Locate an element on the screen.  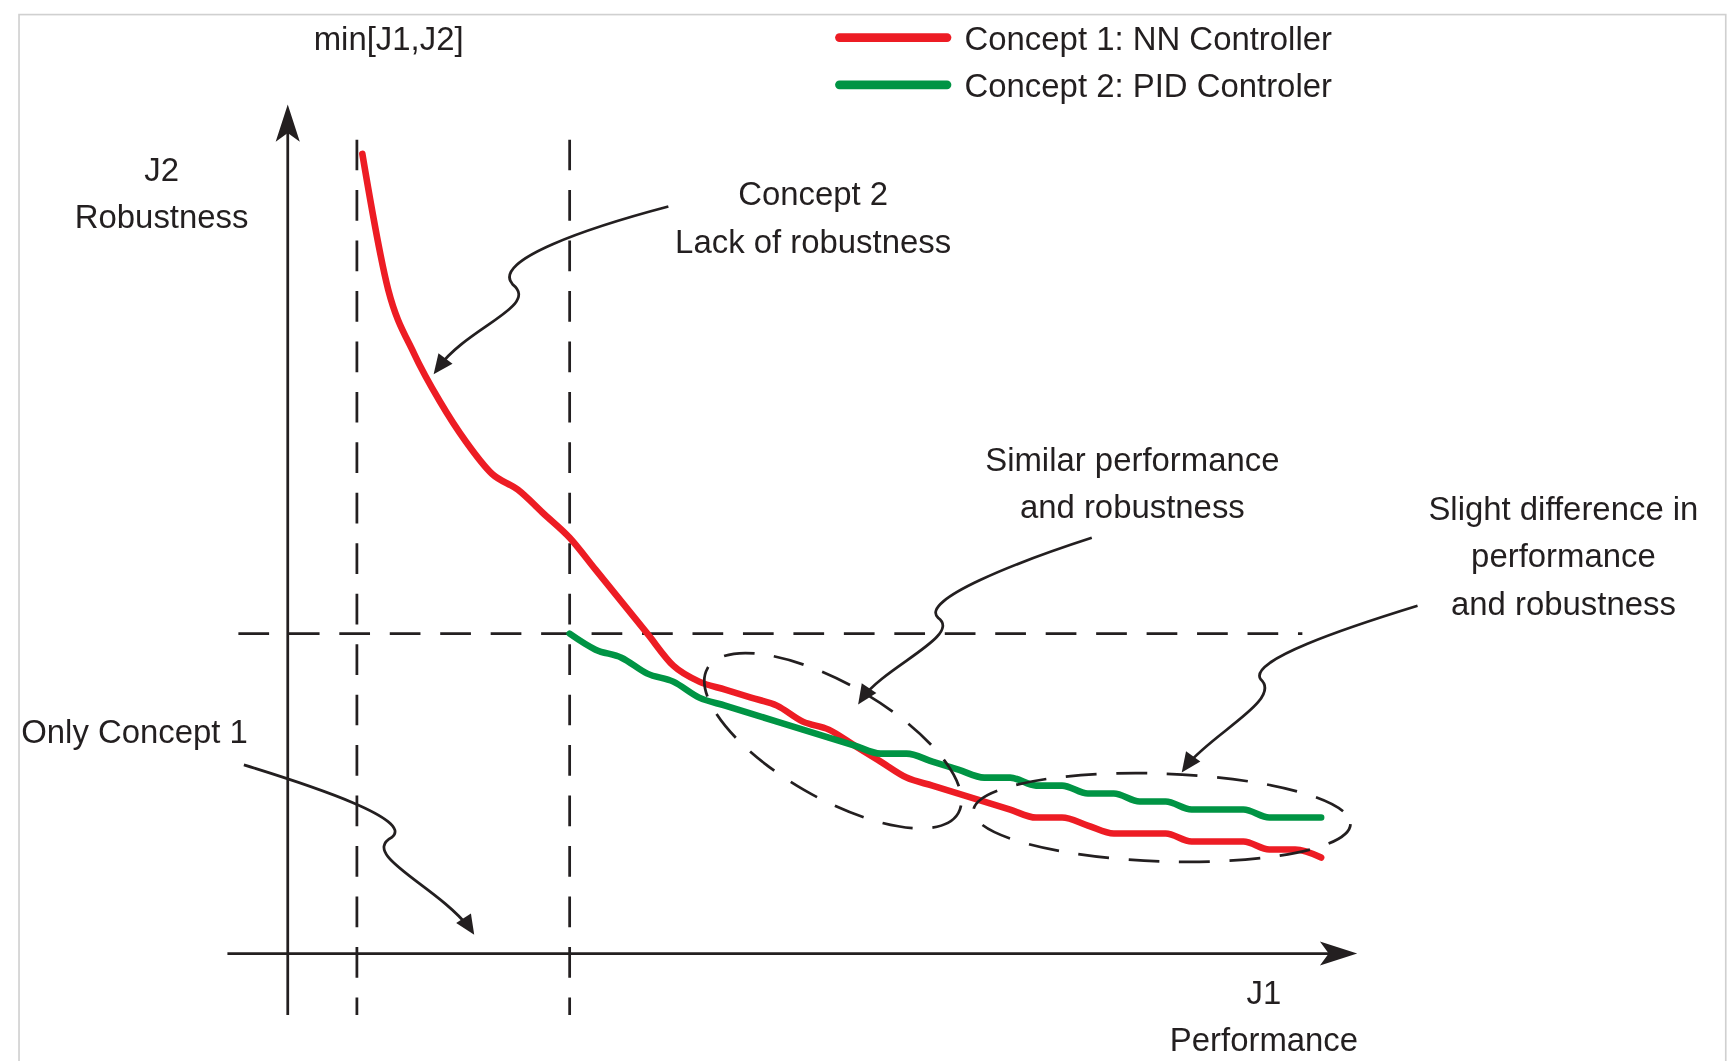
legend-label: Concept 2: PID Controler is located at coordinates (1148, 85).